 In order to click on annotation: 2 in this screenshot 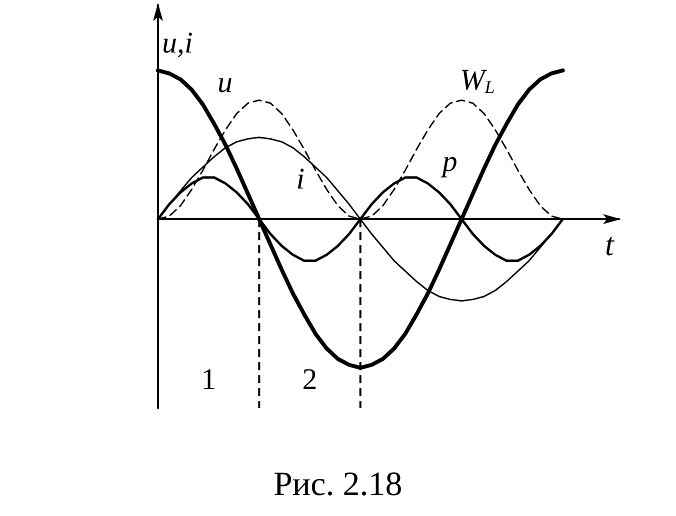, I will do `click(310, 379)`.